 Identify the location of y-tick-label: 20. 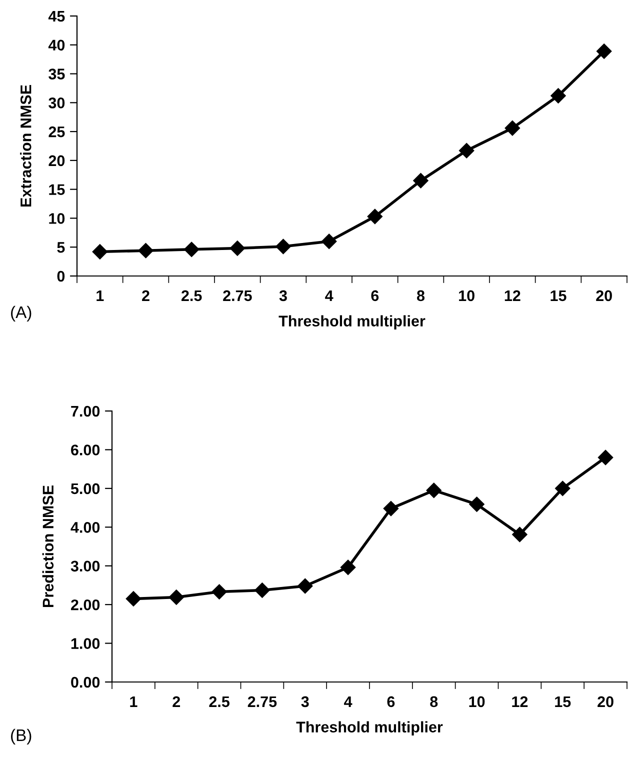
(56, 160).